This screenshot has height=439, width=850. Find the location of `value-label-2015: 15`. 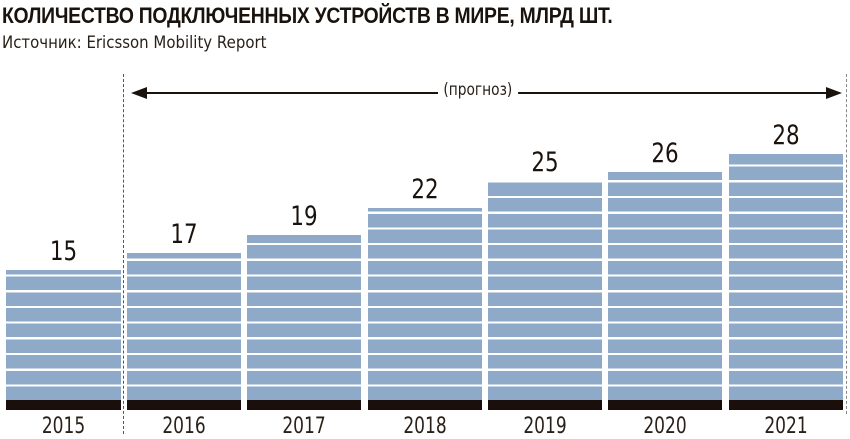

value-label-2015: 15 is located at coordinates (63, 251).